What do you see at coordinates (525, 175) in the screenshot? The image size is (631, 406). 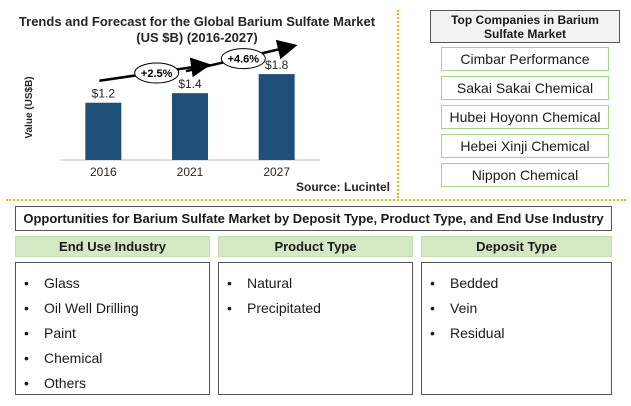 I see `company-item: Nippon Chemical` at bounding box center [525, 175].